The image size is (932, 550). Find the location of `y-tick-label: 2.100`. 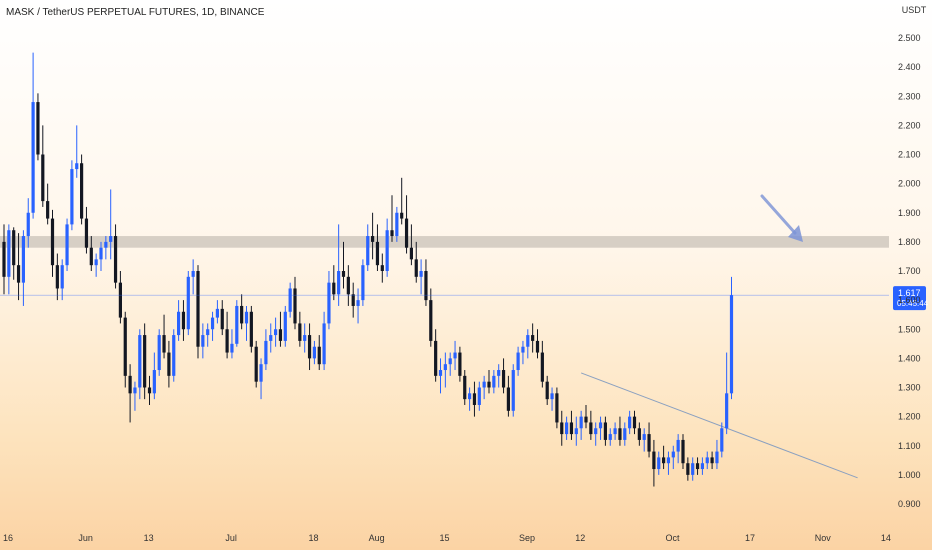

y-tick-label: 2.100 is located at coordinates (909, 155).